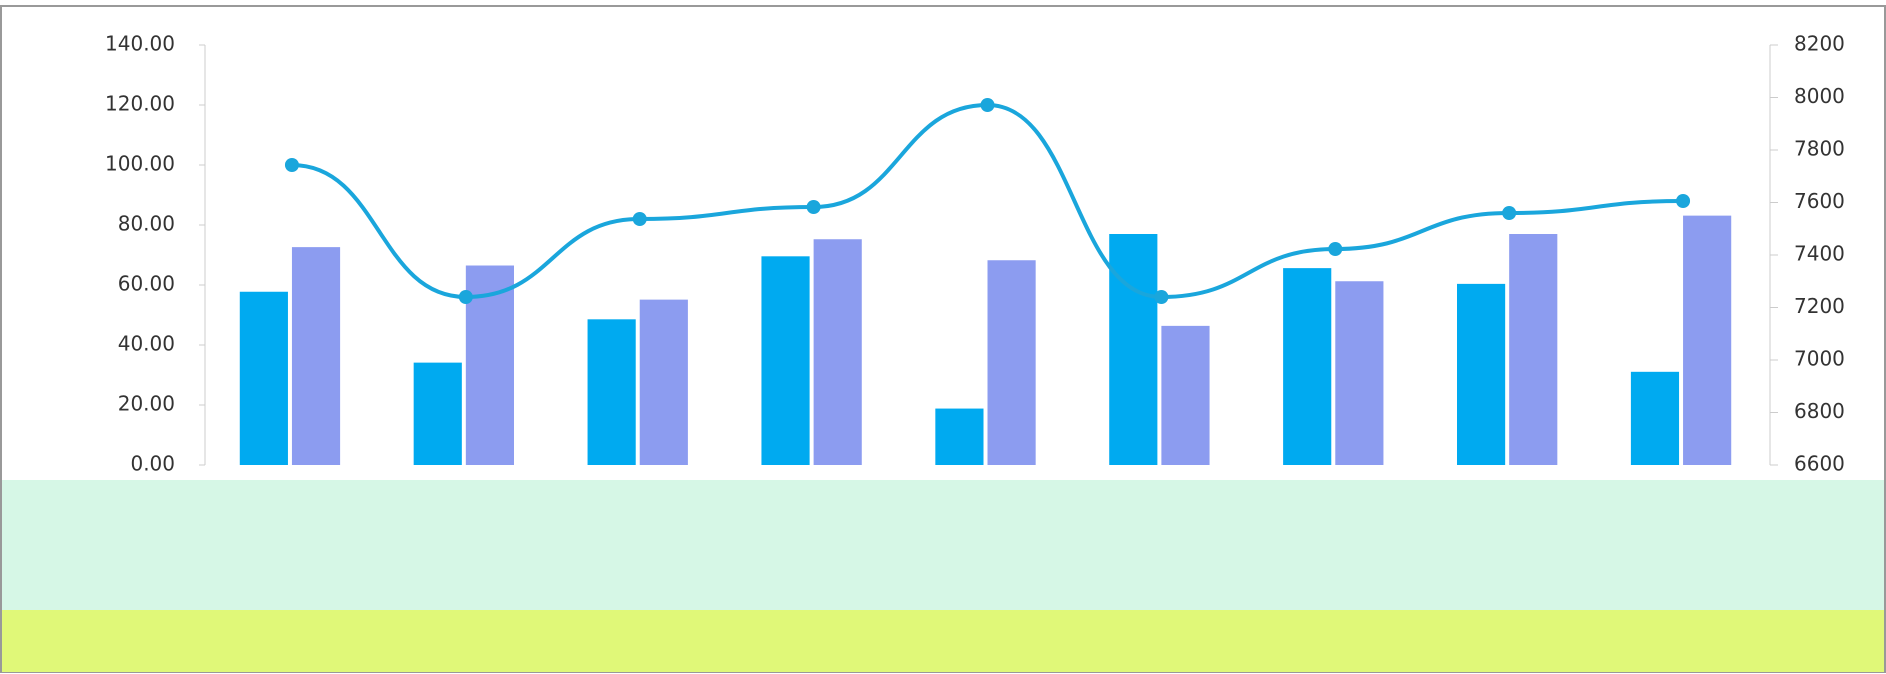 The width and height of the screenshot is (1886, 674). Describe the element at coordinates (1819, 201) in the screenshot. I see `y2-tick-label: 7600` at that location.